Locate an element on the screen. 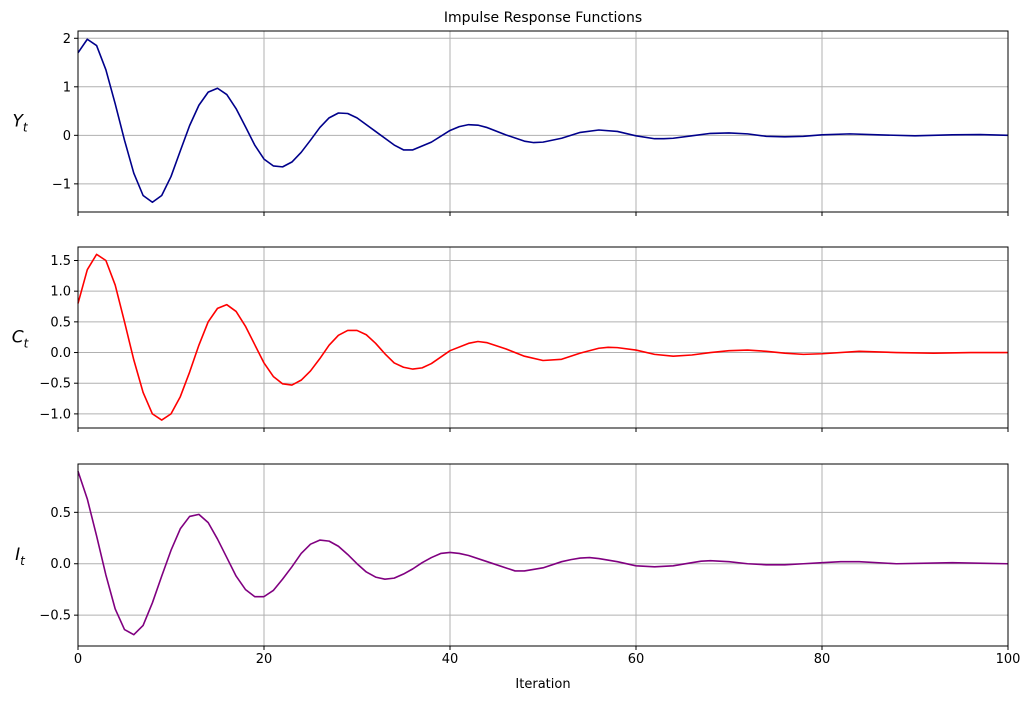  y-tick-label: −1.0 is located at coordinates (55, 414).